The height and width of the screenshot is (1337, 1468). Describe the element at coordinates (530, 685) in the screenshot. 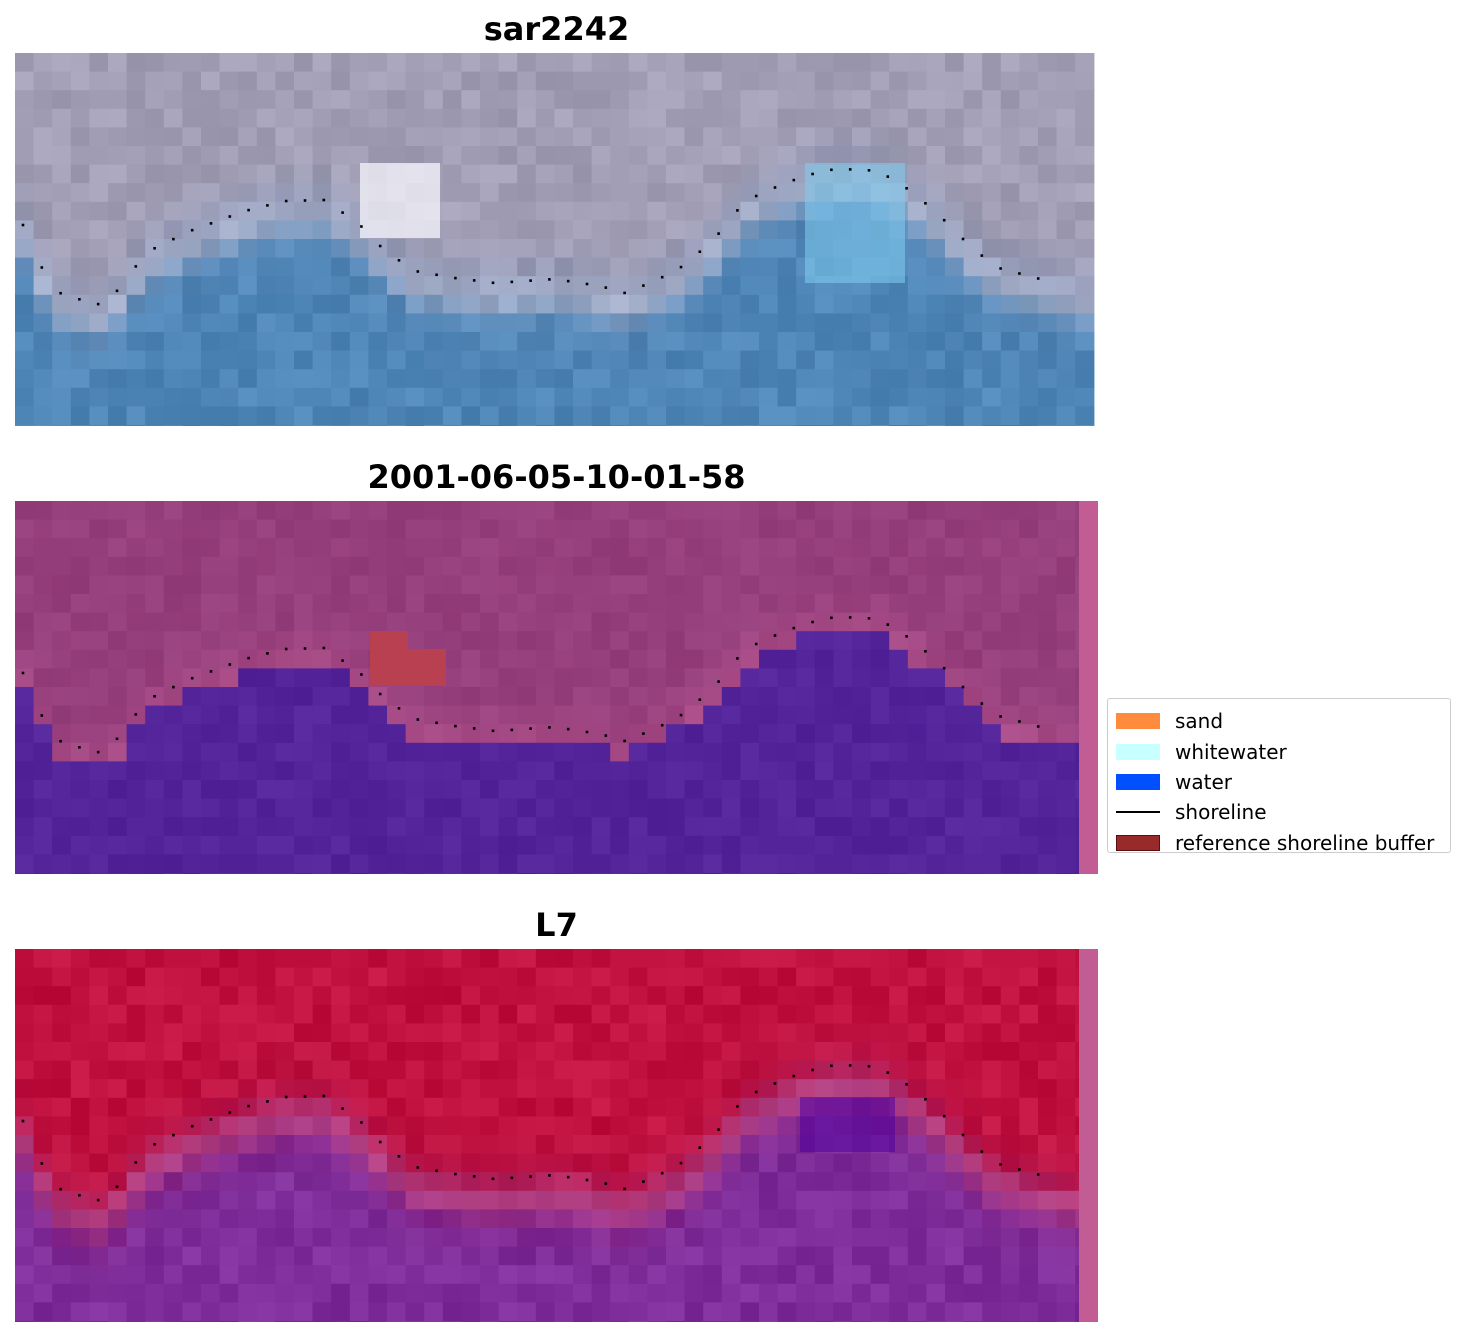

I see `shoreline-dots` at that location.